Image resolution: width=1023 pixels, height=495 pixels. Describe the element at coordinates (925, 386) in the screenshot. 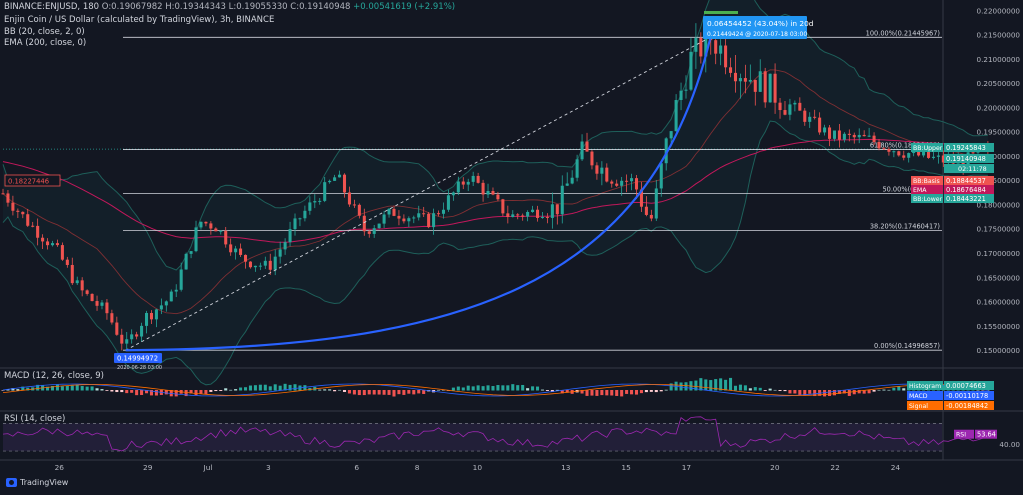

I see `macd-tag-name: Histogram` at that location.